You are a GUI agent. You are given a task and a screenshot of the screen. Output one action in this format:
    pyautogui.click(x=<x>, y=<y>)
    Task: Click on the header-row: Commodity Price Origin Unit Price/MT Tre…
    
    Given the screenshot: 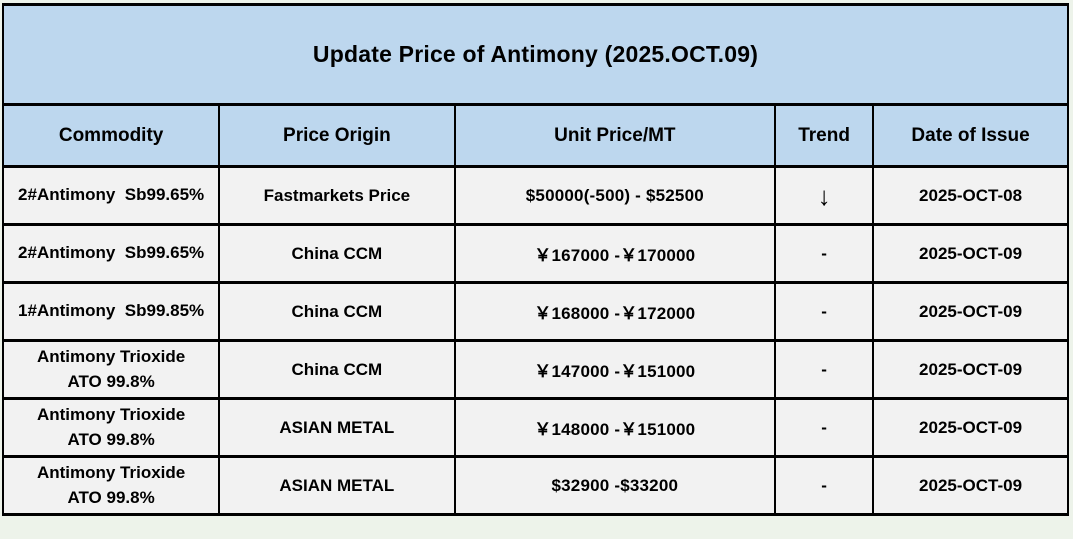 What is the action you would take?
    pyautogui.click(x=535, y=135)
    